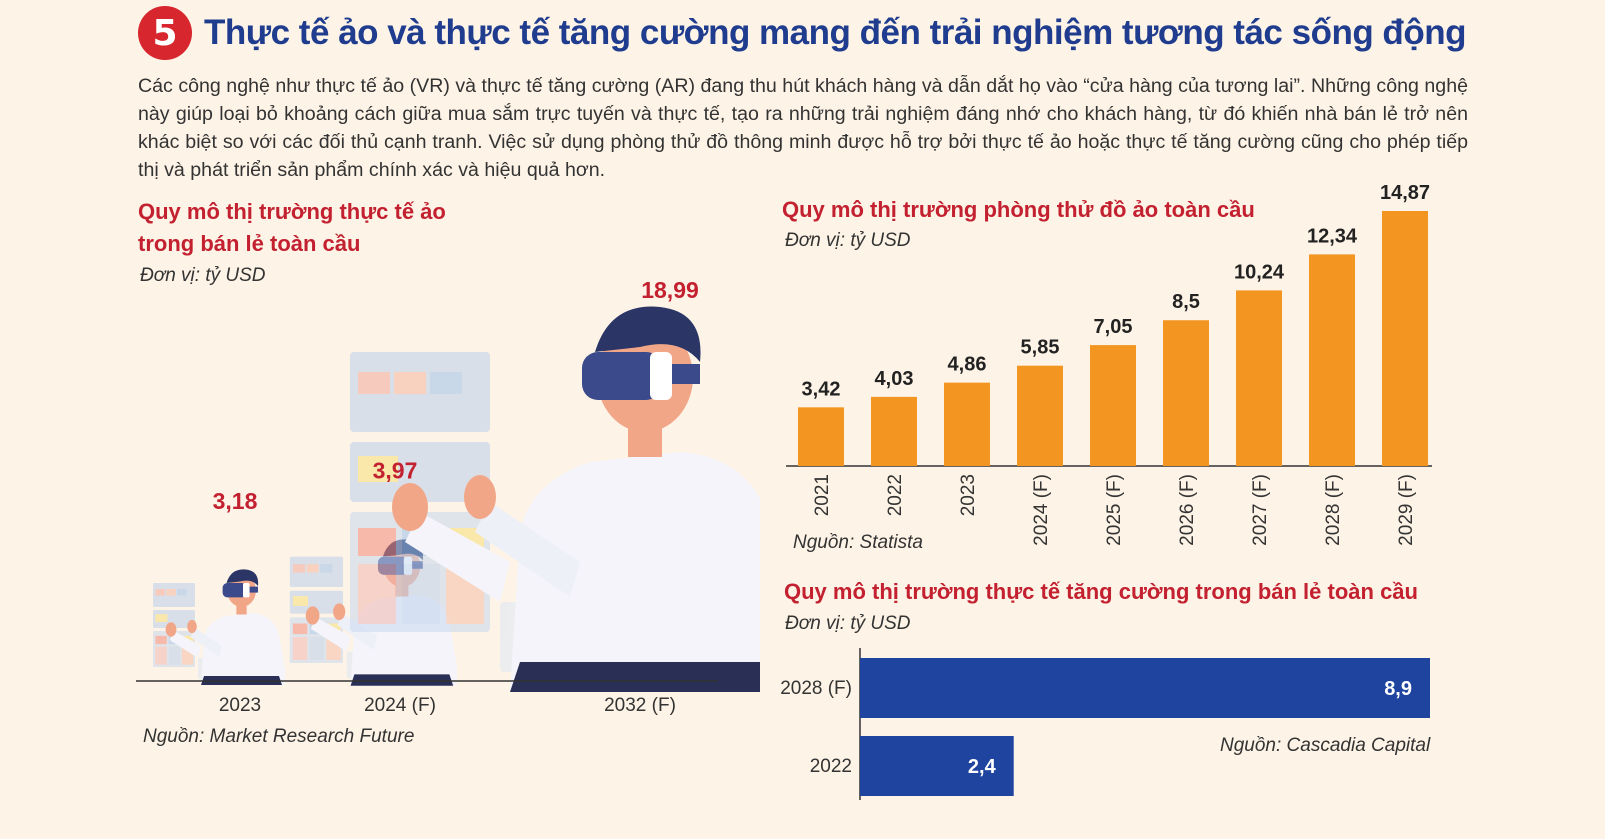  Describe the element at coordinates (1332, 236) in the screenshot. I see `fitting-value-label: 12,34` at that location.